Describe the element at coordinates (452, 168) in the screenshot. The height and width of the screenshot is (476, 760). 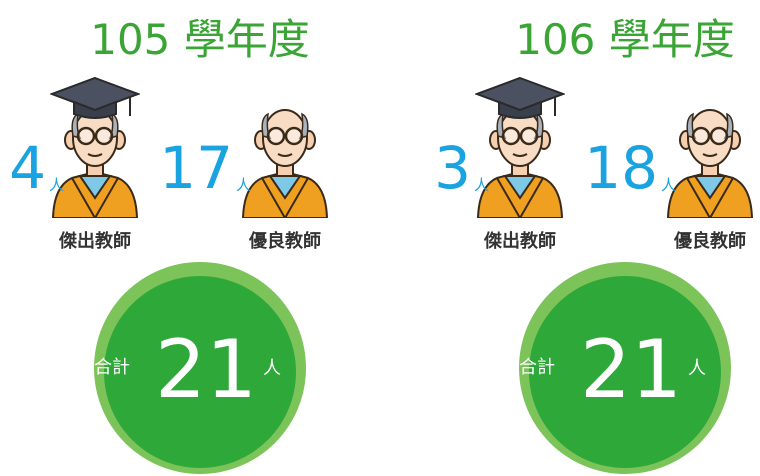
I see `teacher-count: 3` at that location.